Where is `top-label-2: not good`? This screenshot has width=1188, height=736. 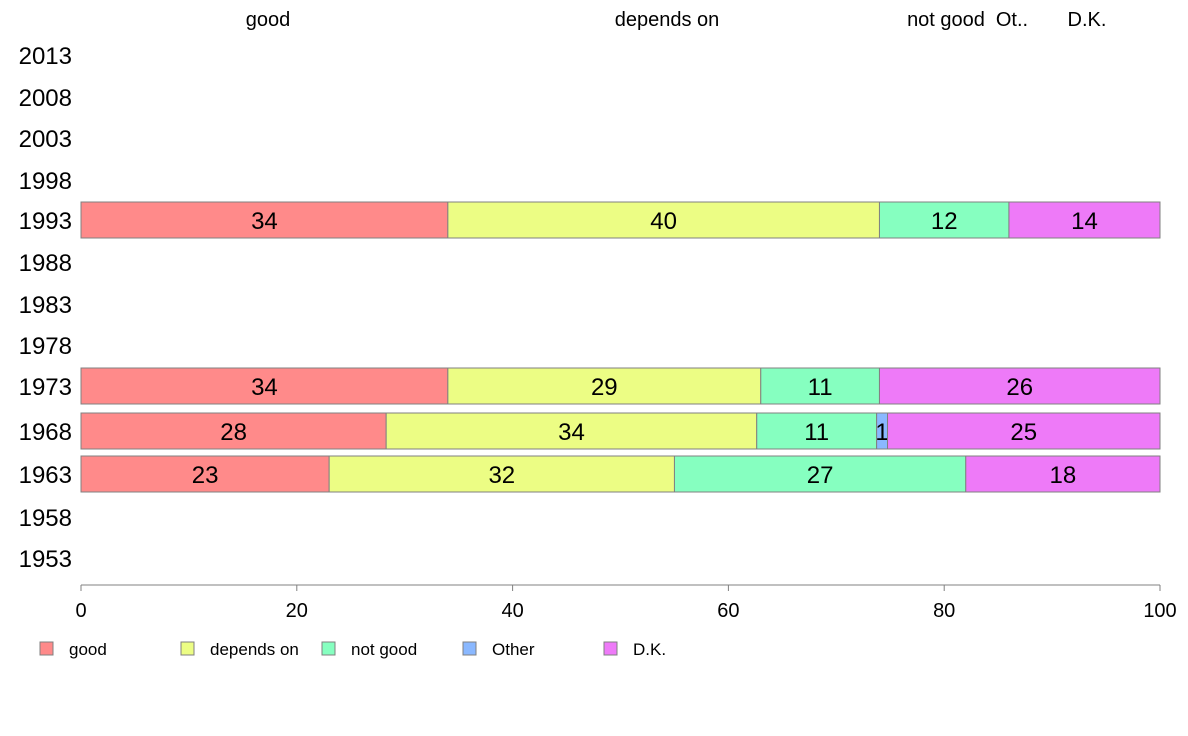
top-label-2: not good is located at coordinates (946, 20).